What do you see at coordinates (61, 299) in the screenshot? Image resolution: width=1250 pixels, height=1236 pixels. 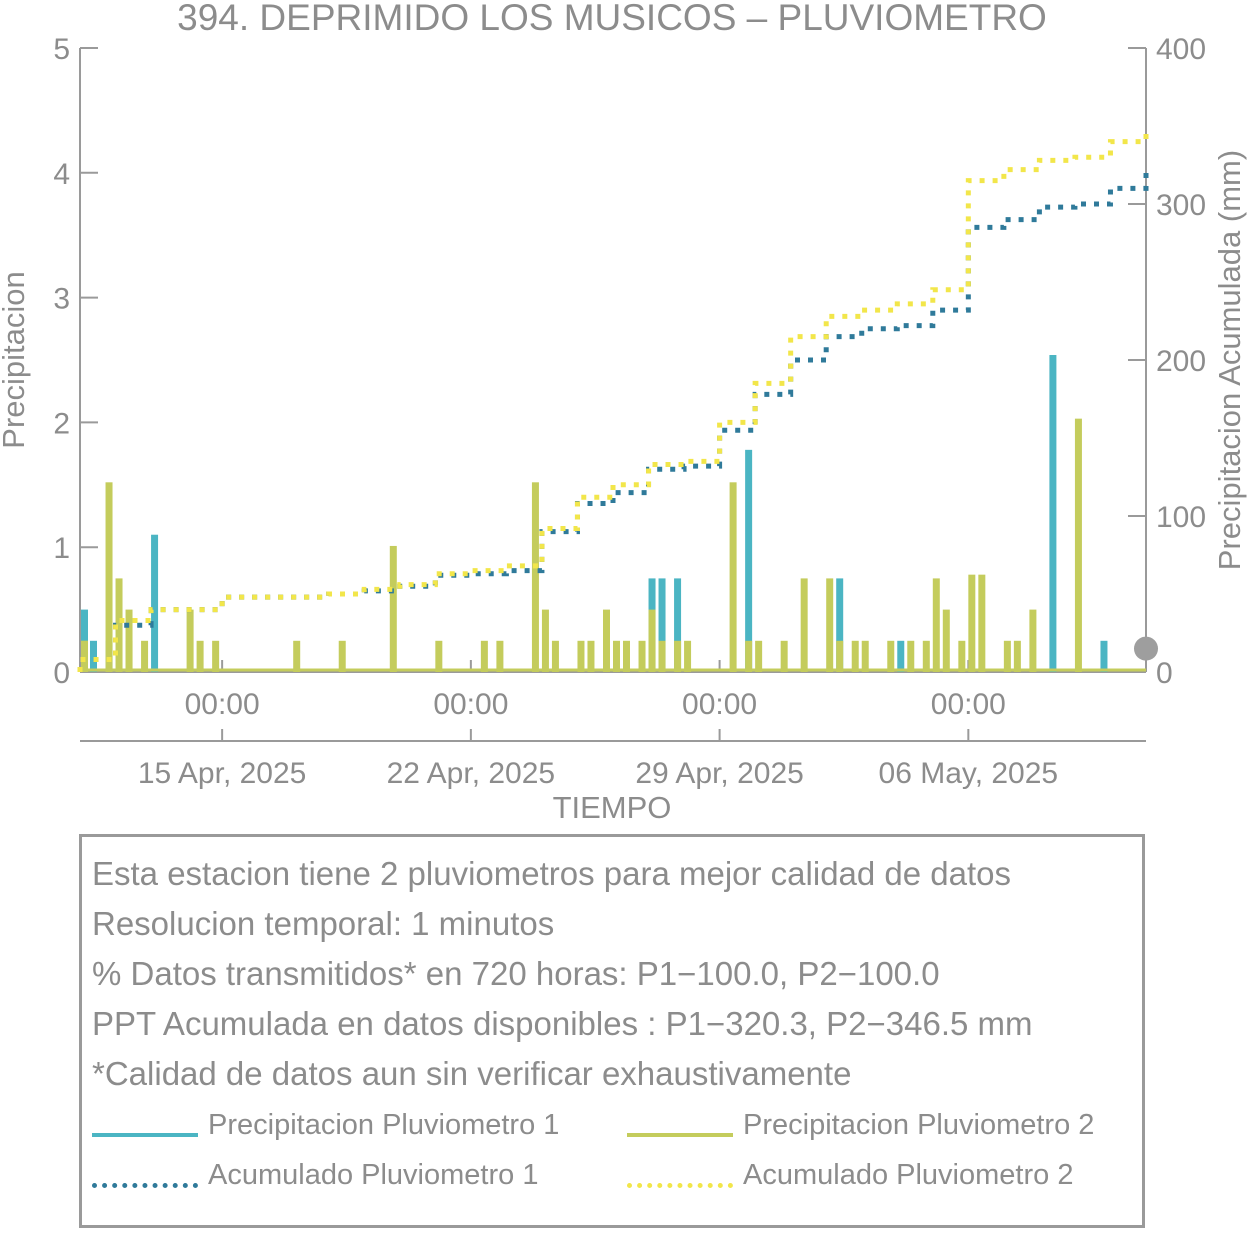 I see `y-left-tick-label: 3` at bounding box center [61, 299].